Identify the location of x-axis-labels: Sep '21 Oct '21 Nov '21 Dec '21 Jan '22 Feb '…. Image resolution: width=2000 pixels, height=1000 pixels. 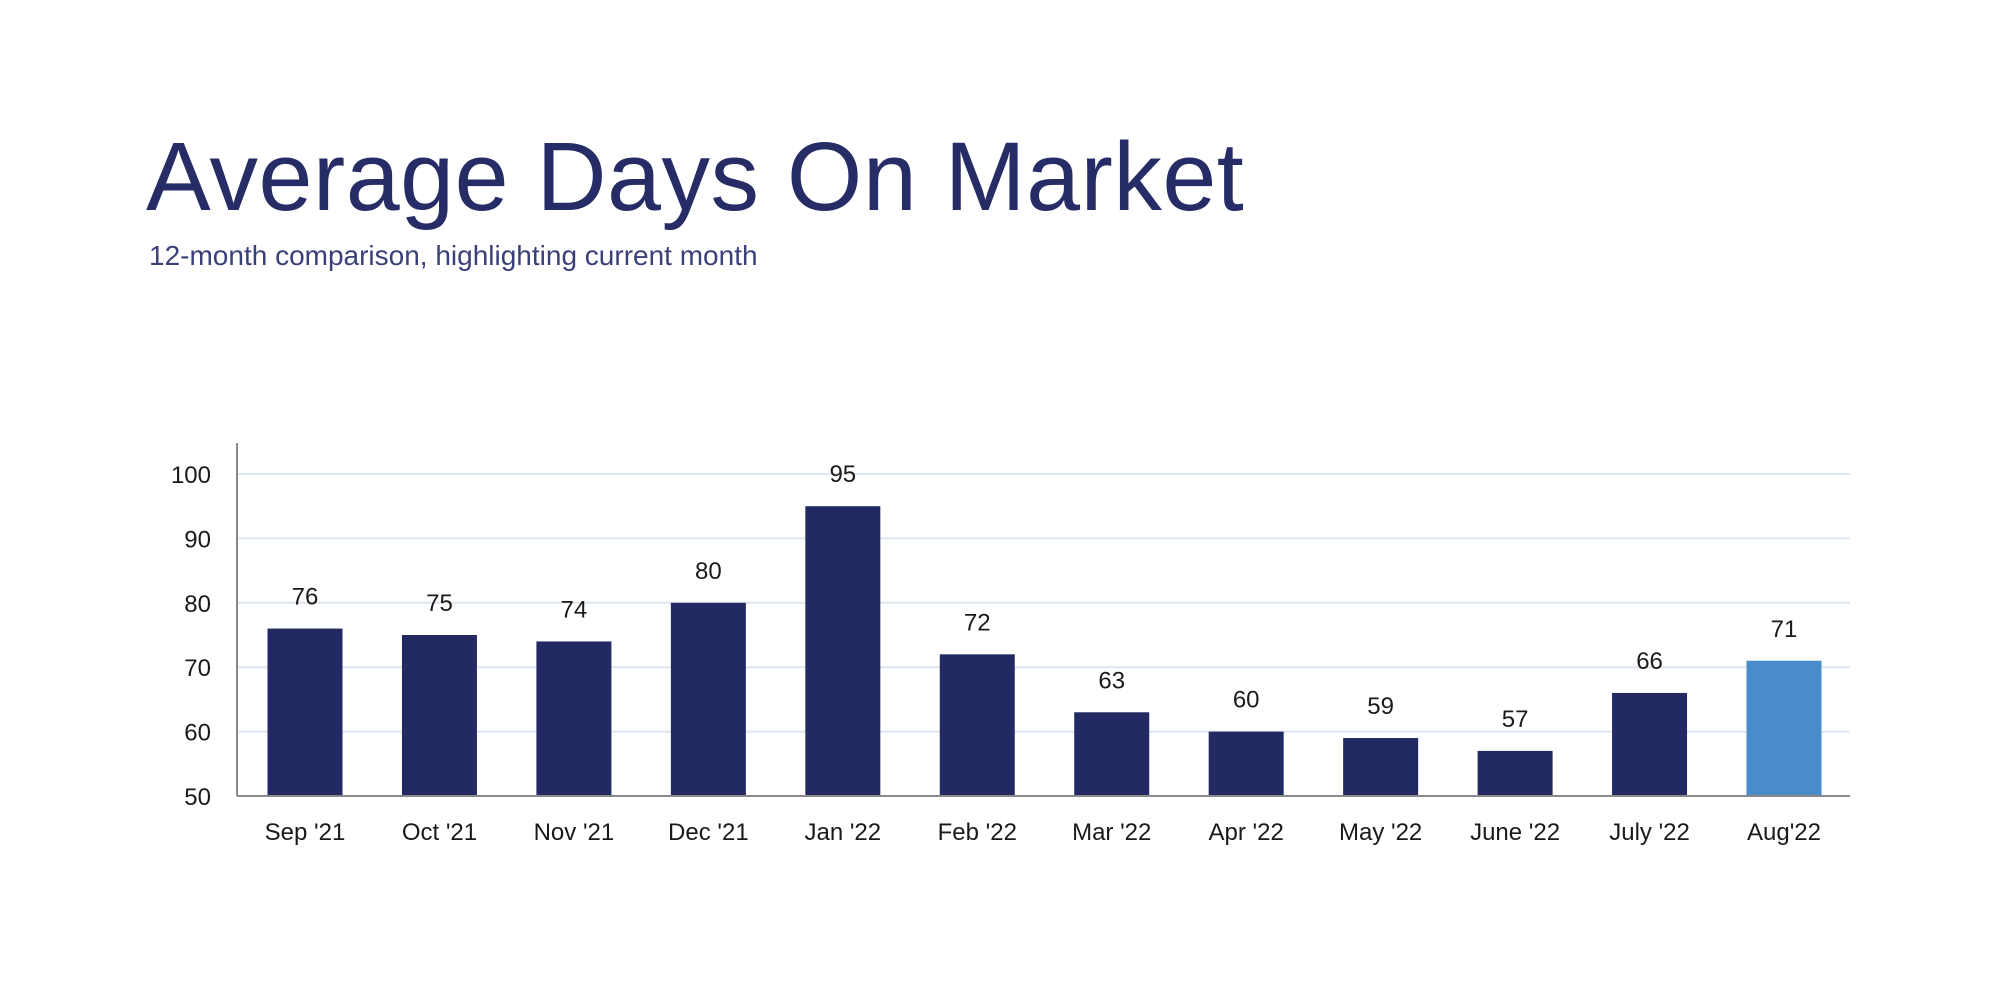
(1043, 832).